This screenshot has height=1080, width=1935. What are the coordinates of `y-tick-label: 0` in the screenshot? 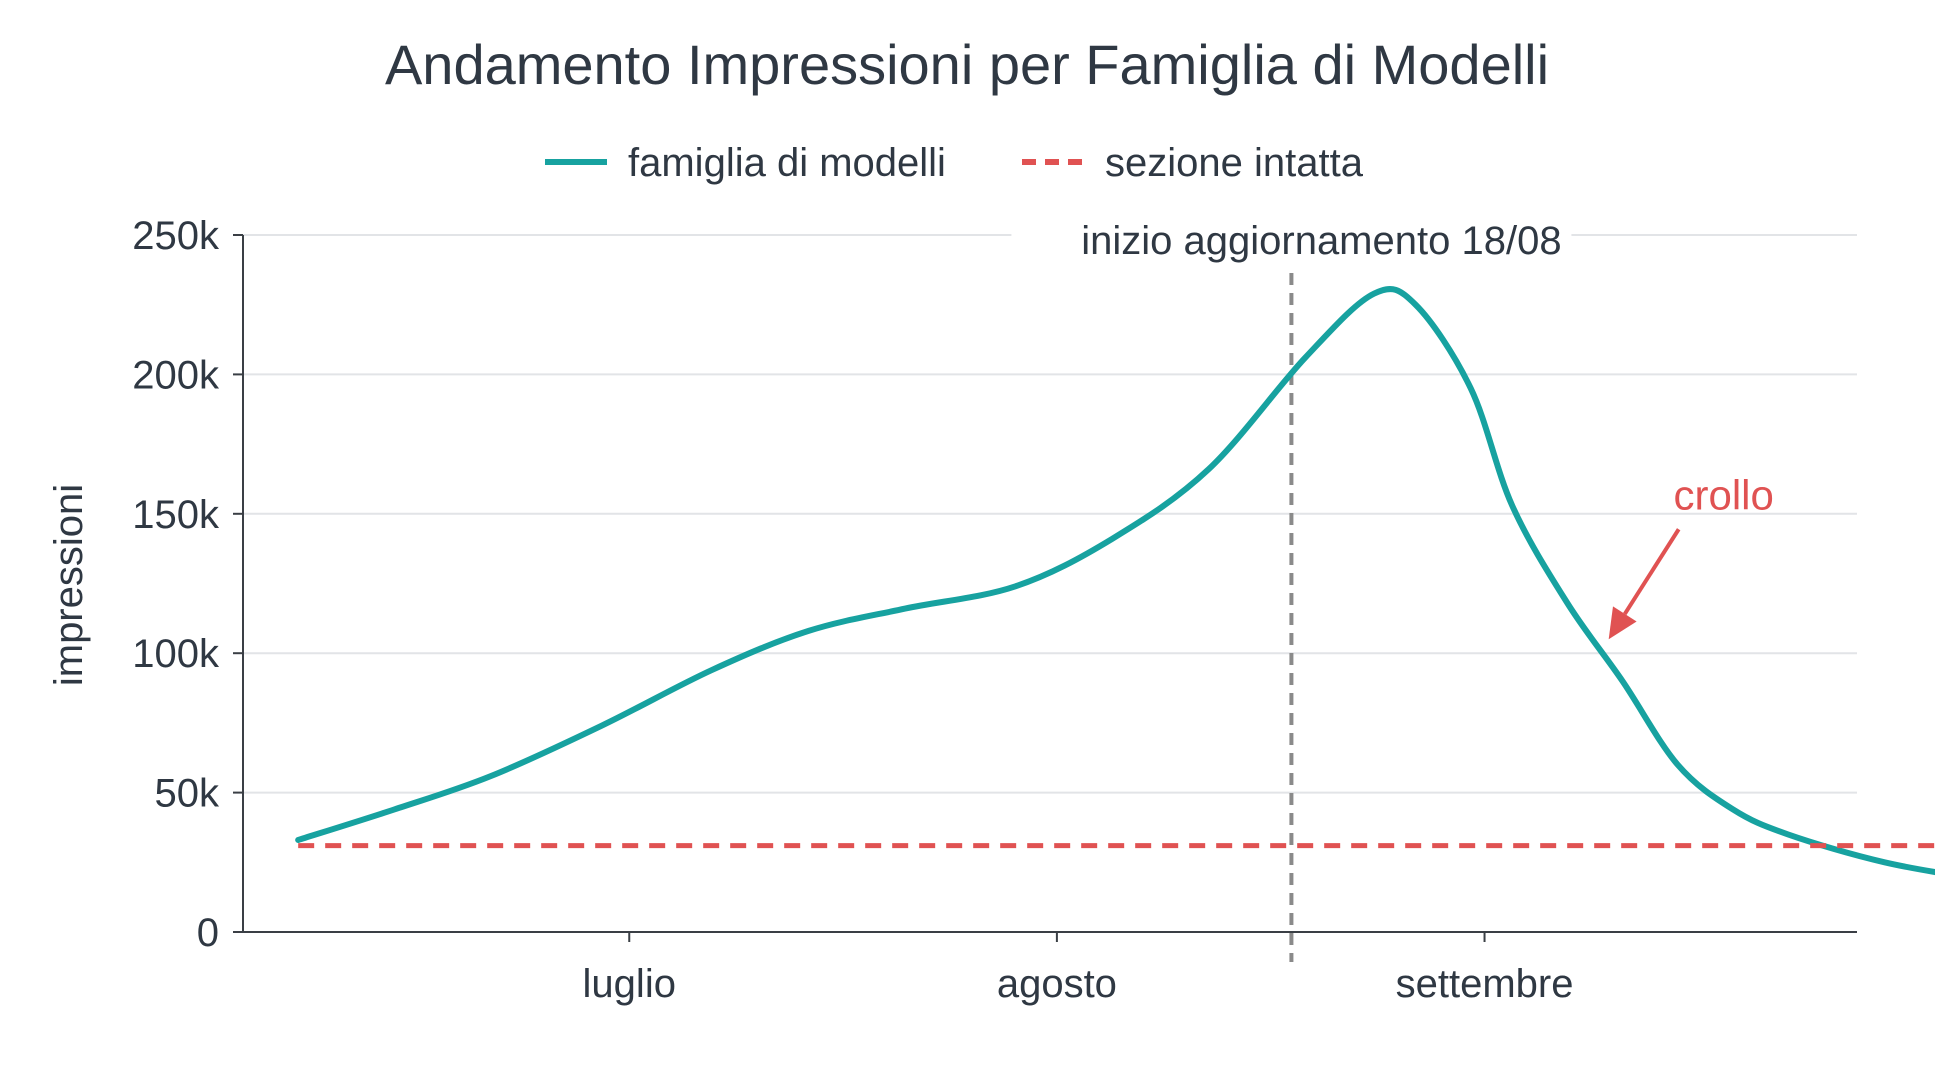 It's located at (208, 933).